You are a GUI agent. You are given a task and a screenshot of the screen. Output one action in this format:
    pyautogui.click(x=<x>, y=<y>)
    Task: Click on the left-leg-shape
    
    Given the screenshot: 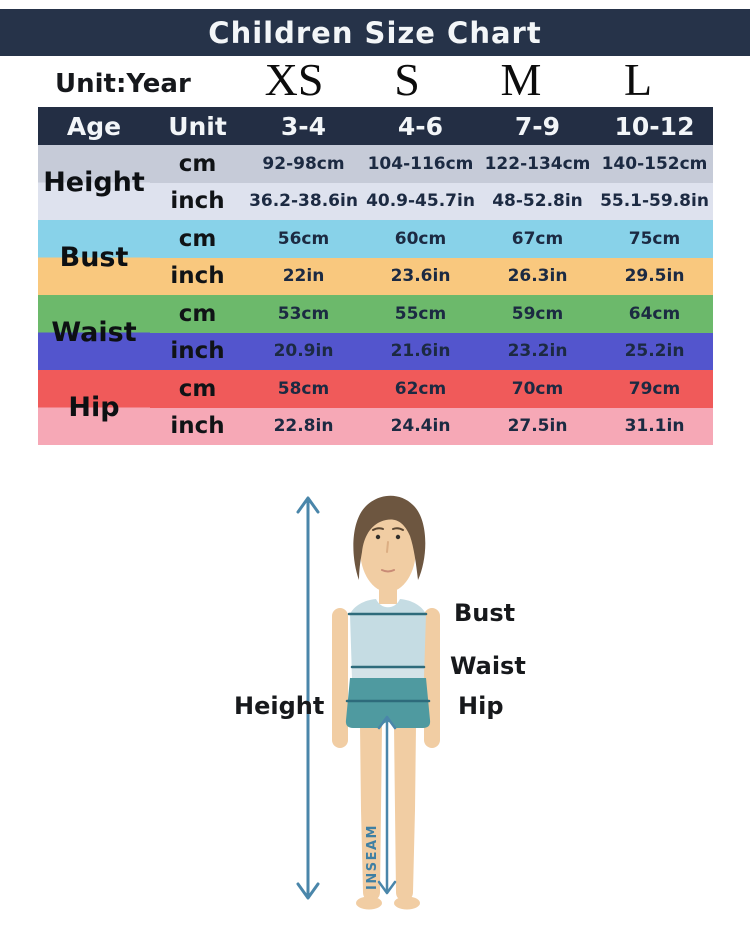 What is the action you would take?
    pyautogui.click(x=371, y=813)
    